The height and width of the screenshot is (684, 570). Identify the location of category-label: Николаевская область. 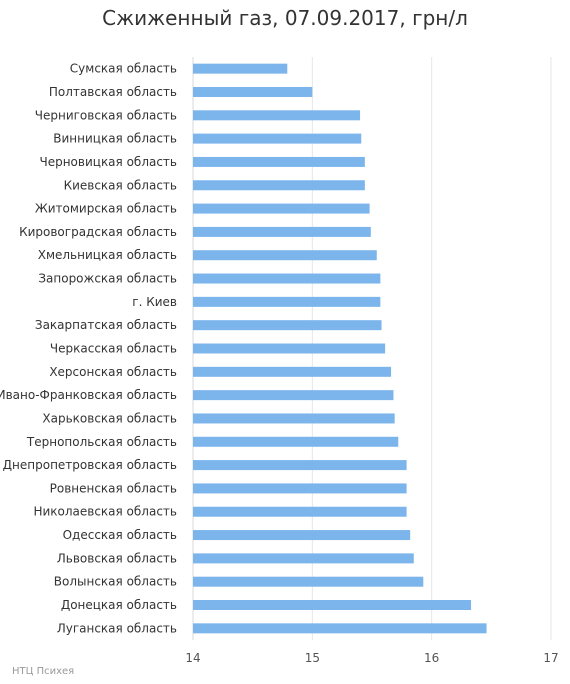
(105, 512).